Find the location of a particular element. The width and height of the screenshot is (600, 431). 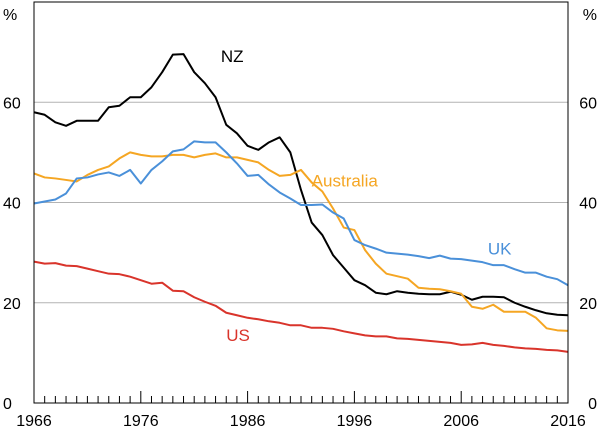

annotation-australia: Australia is located at coordinates (345, 180).